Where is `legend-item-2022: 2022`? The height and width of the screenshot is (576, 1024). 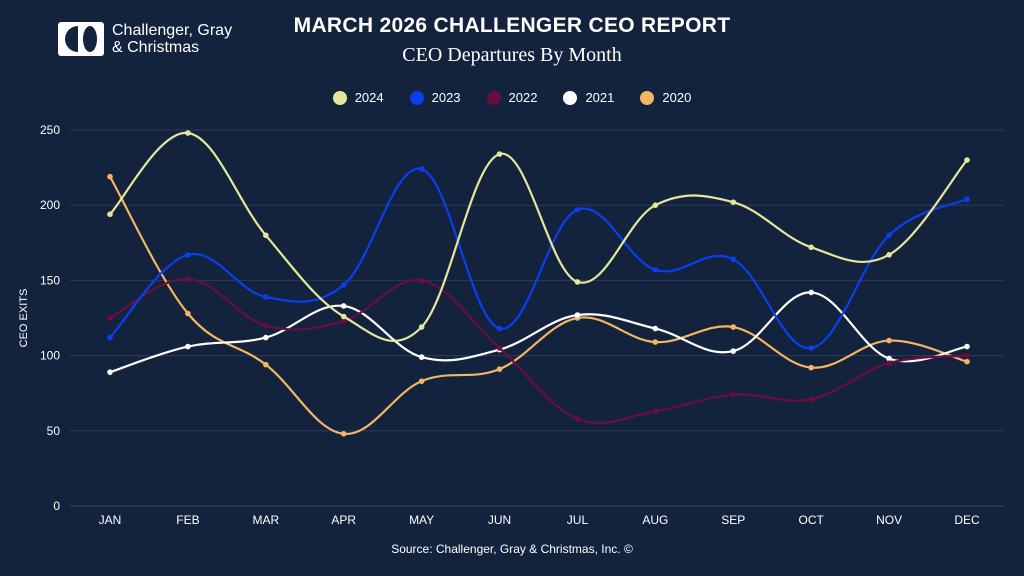 legend-item-2022: 2022 is located at coordinates (512, 97).